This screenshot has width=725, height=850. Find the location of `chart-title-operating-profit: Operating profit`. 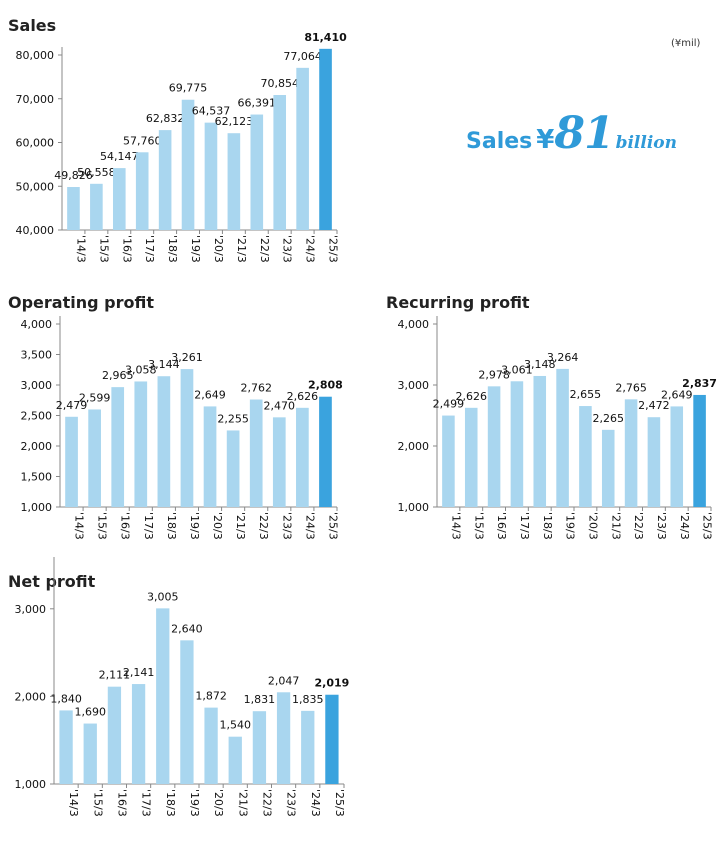

chart-title-operating-profit: Operating profit is located at coordinates (81, 302).